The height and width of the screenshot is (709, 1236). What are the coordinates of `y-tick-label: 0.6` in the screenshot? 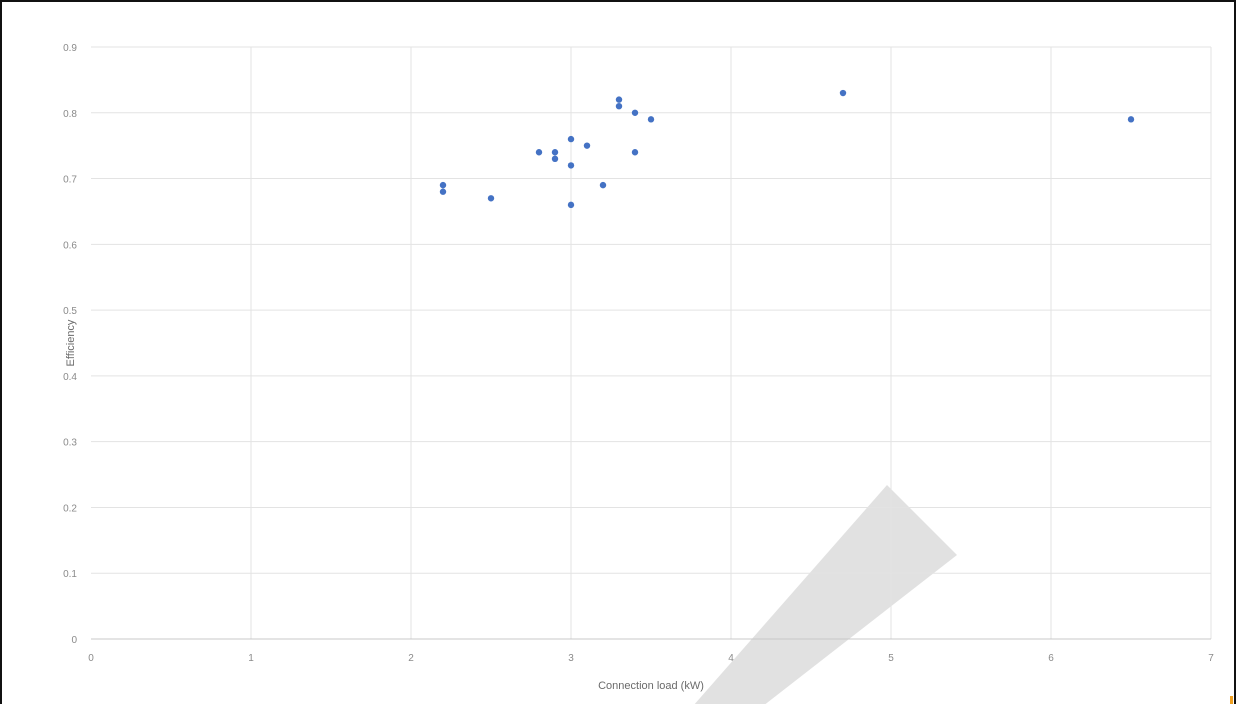 It's located at (70, 245).